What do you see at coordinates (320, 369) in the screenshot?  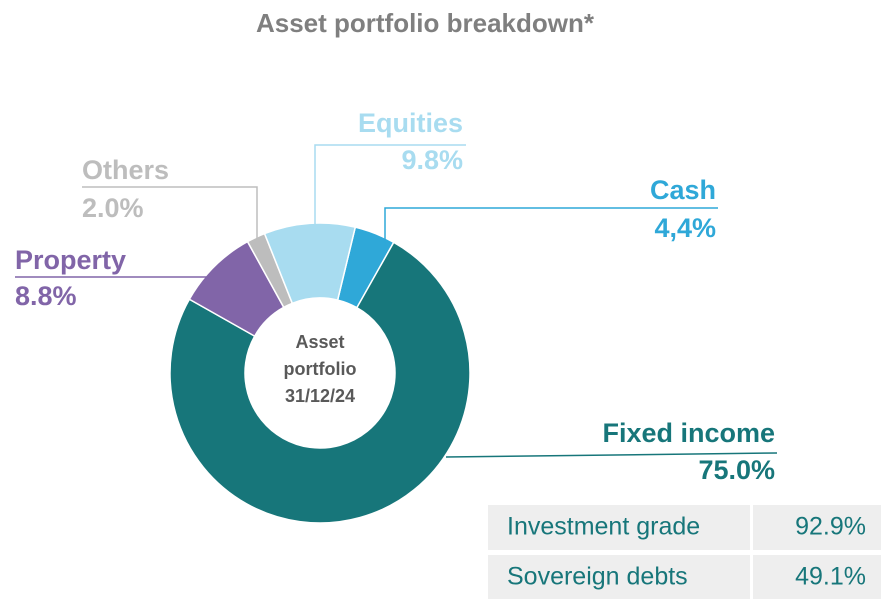 I see `center-label: portfolio` at bounding box center [320, 369].